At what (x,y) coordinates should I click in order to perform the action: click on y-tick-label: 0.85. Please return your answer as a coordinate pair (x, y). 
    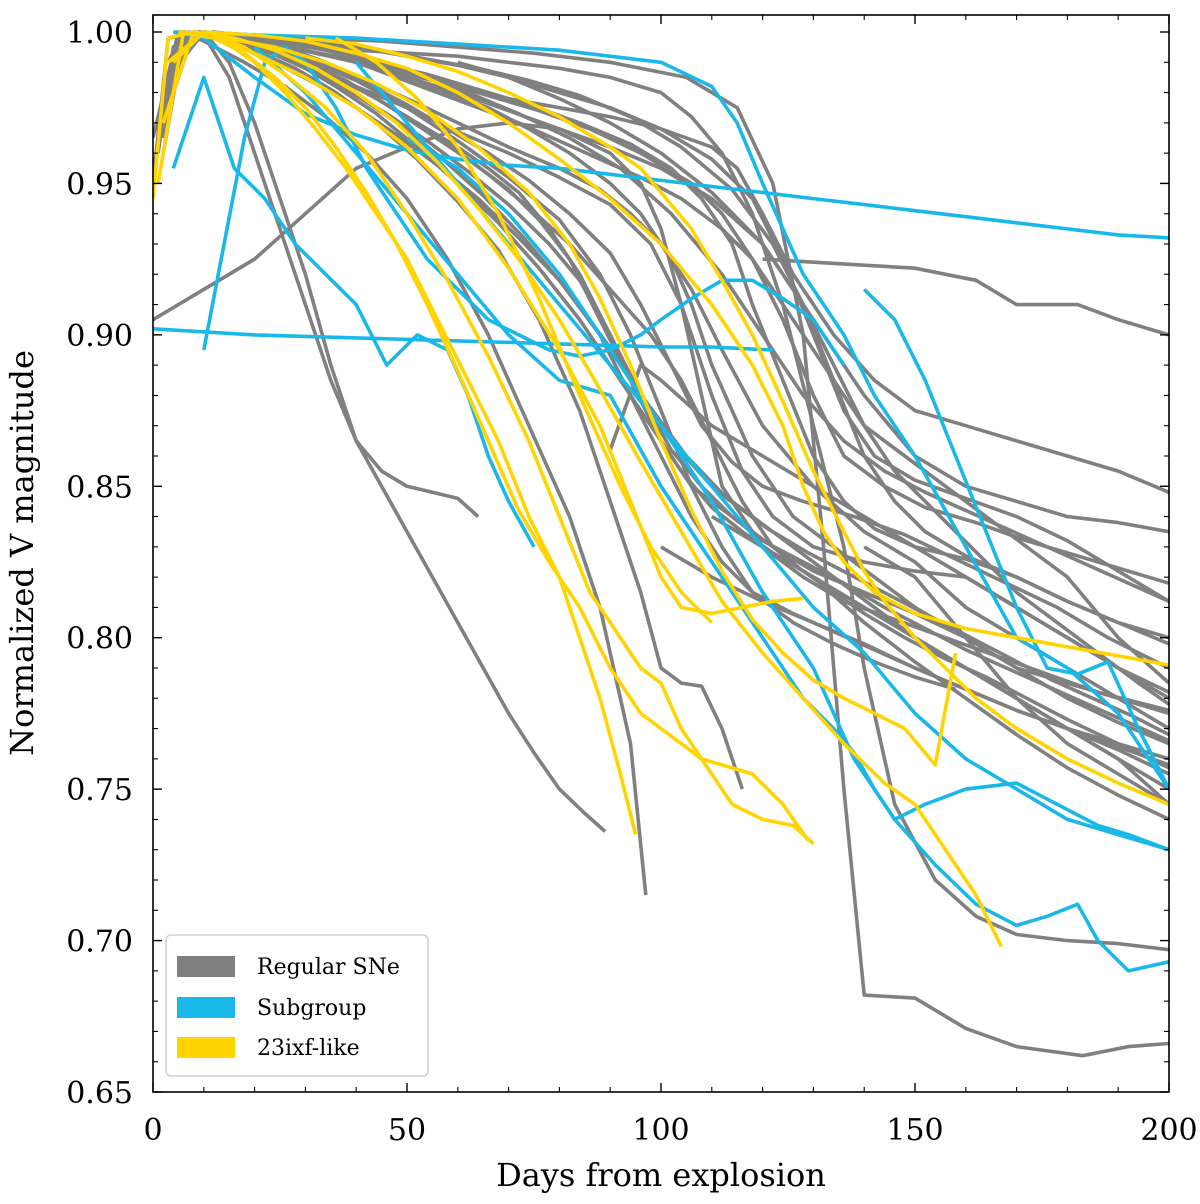
    Looking at the image, I should click on (99, 487).